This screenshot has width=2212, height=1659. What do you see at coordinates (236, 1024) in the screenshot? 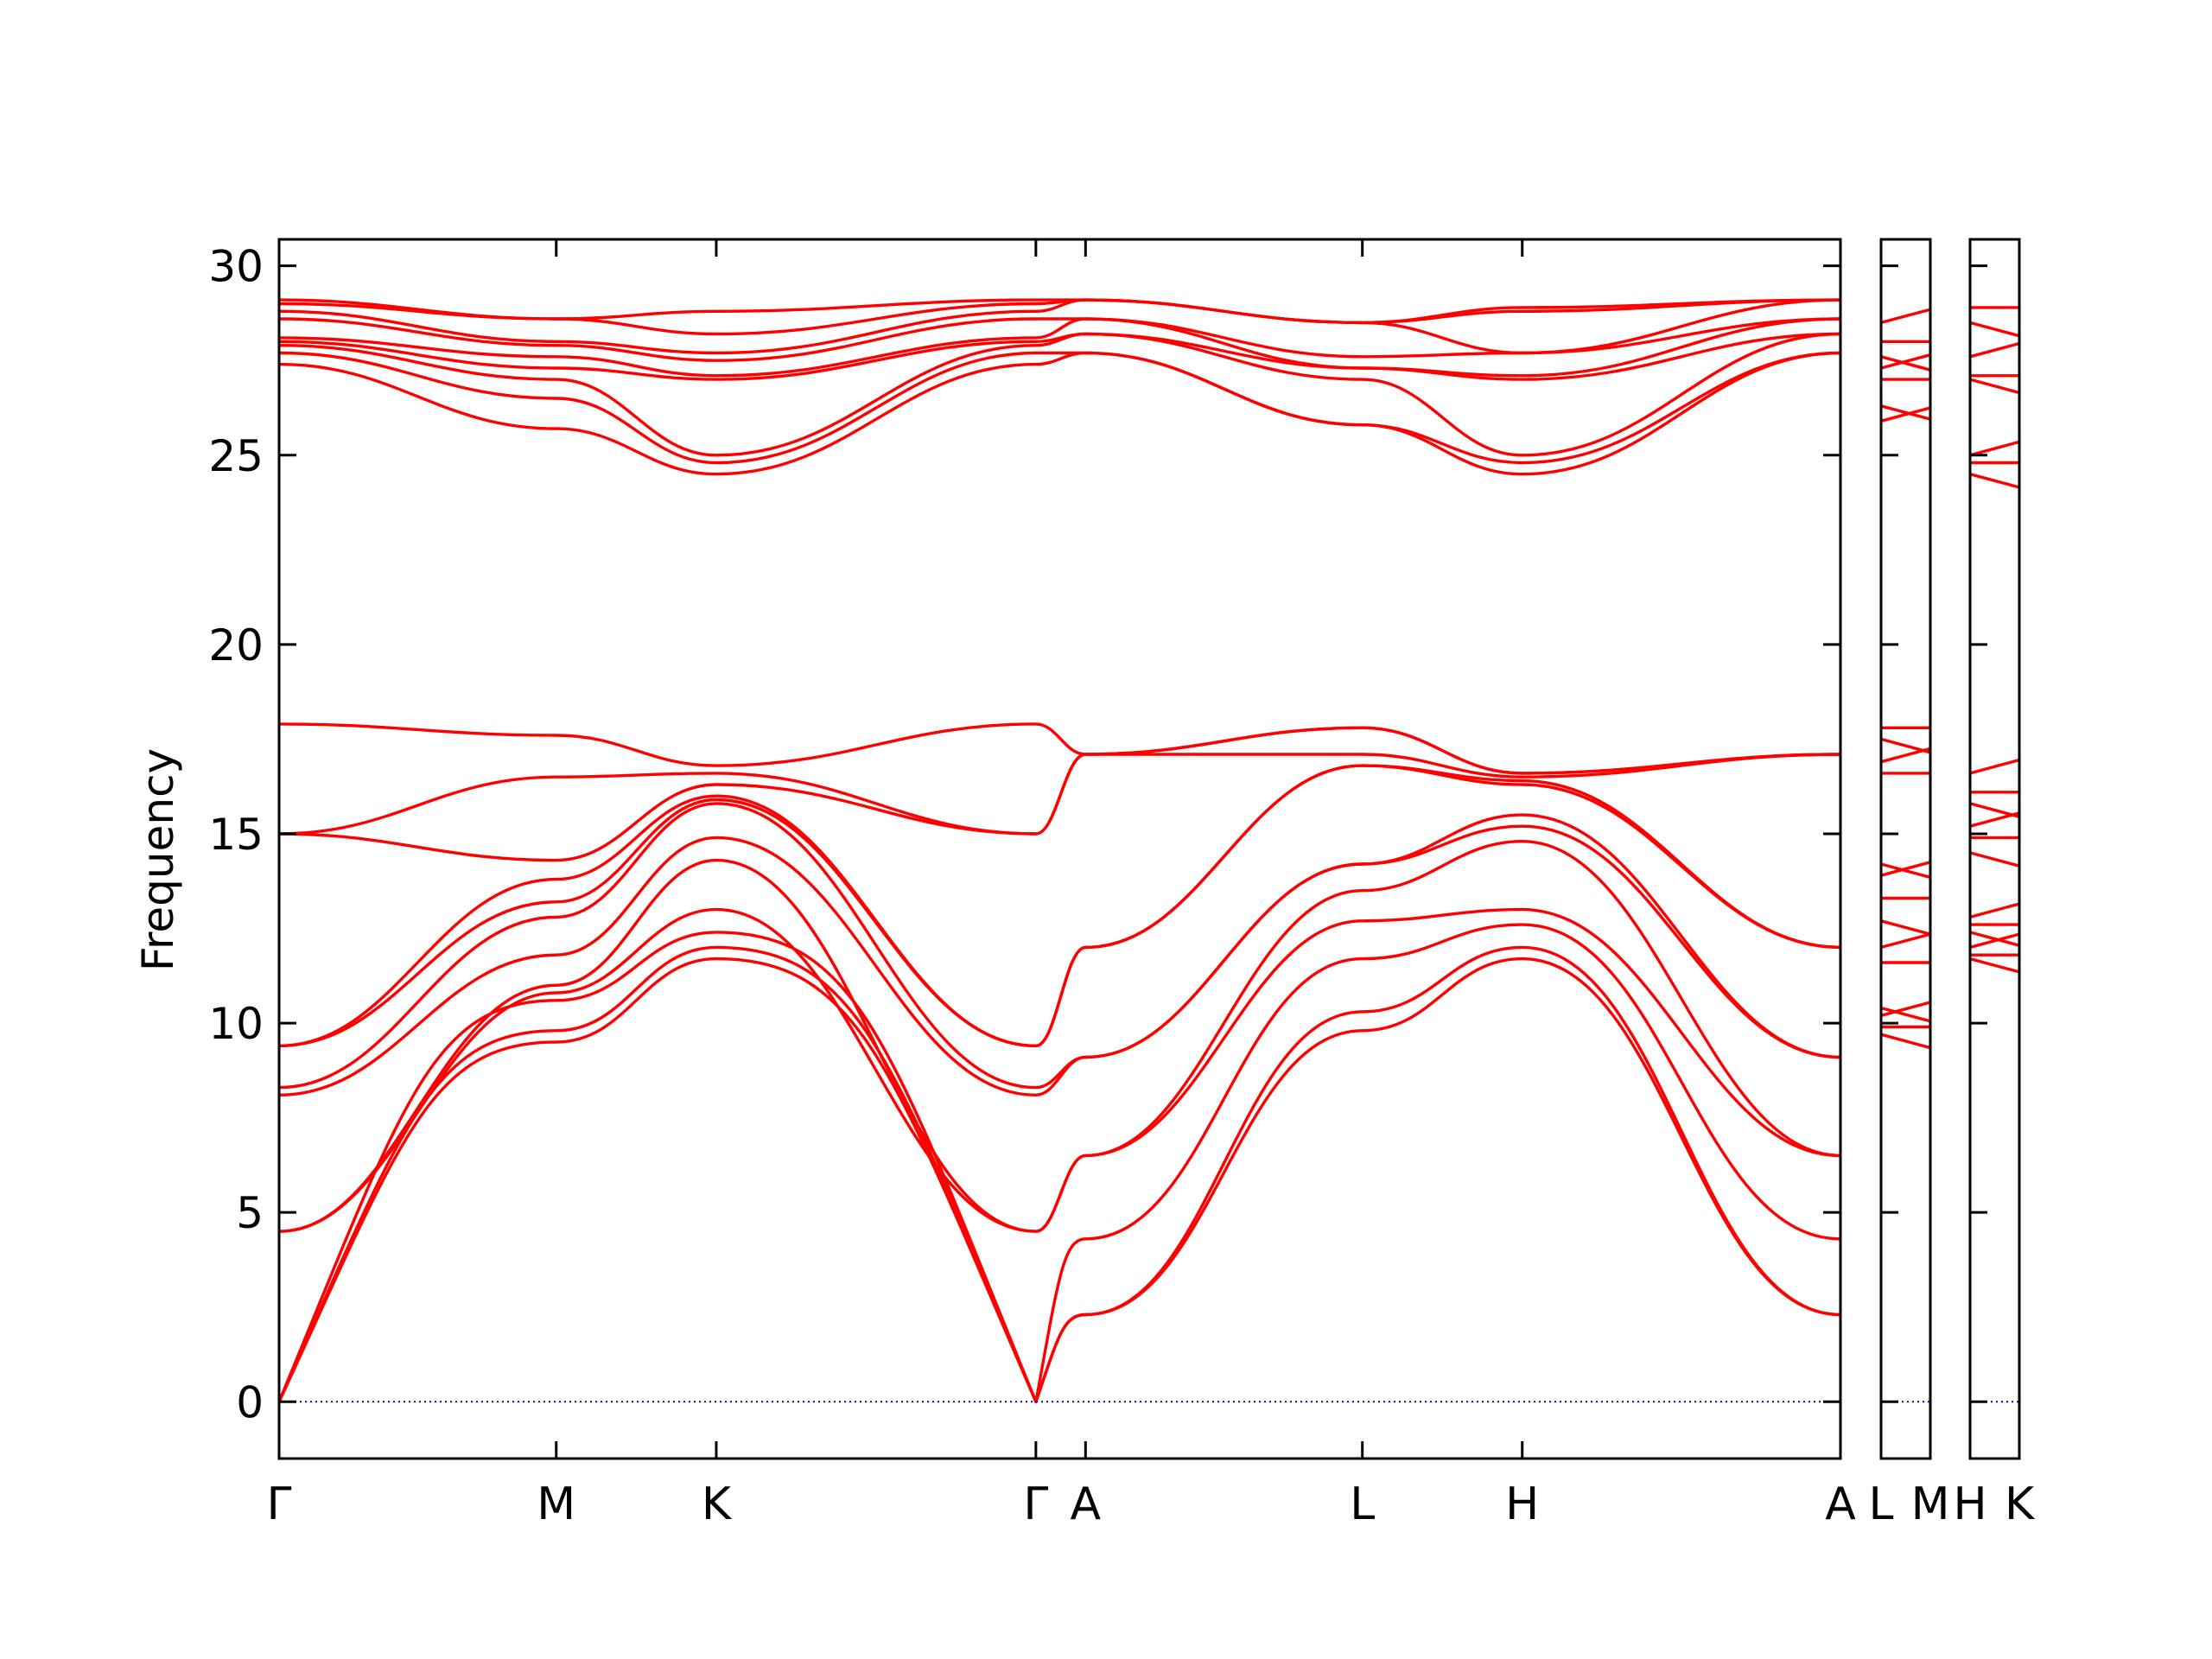
I see `y-tick-label: 10` at bounding box center [236, 1024].